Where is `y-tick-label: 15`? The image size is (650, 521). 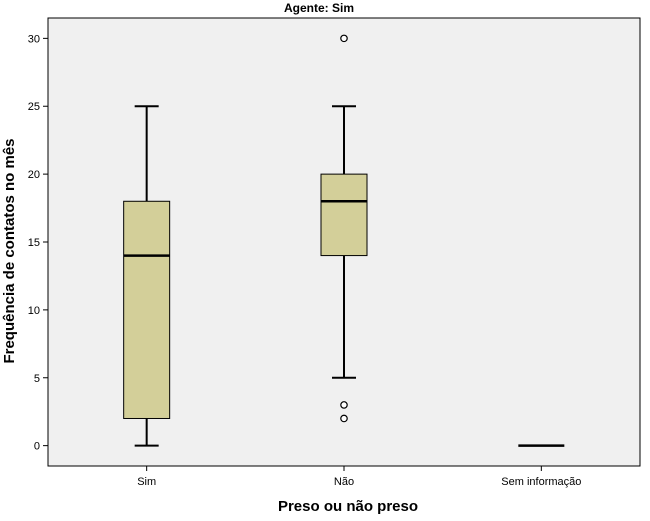
y-tick-label: 15 is located at coordinates (34, 243).